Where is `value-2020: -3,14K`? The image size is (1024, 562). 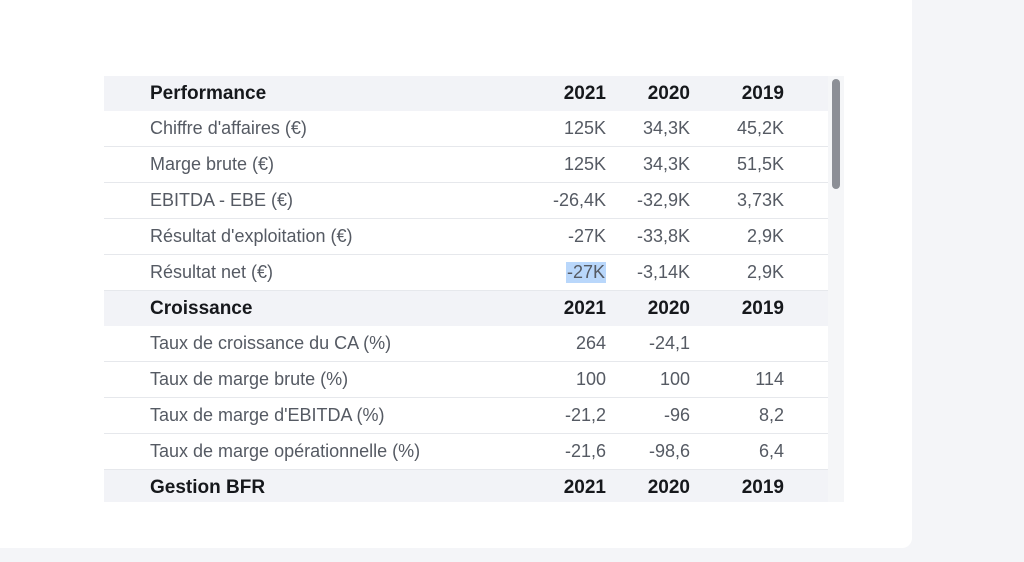
value-2020: -3,14K is located at coordinates (663, 272).